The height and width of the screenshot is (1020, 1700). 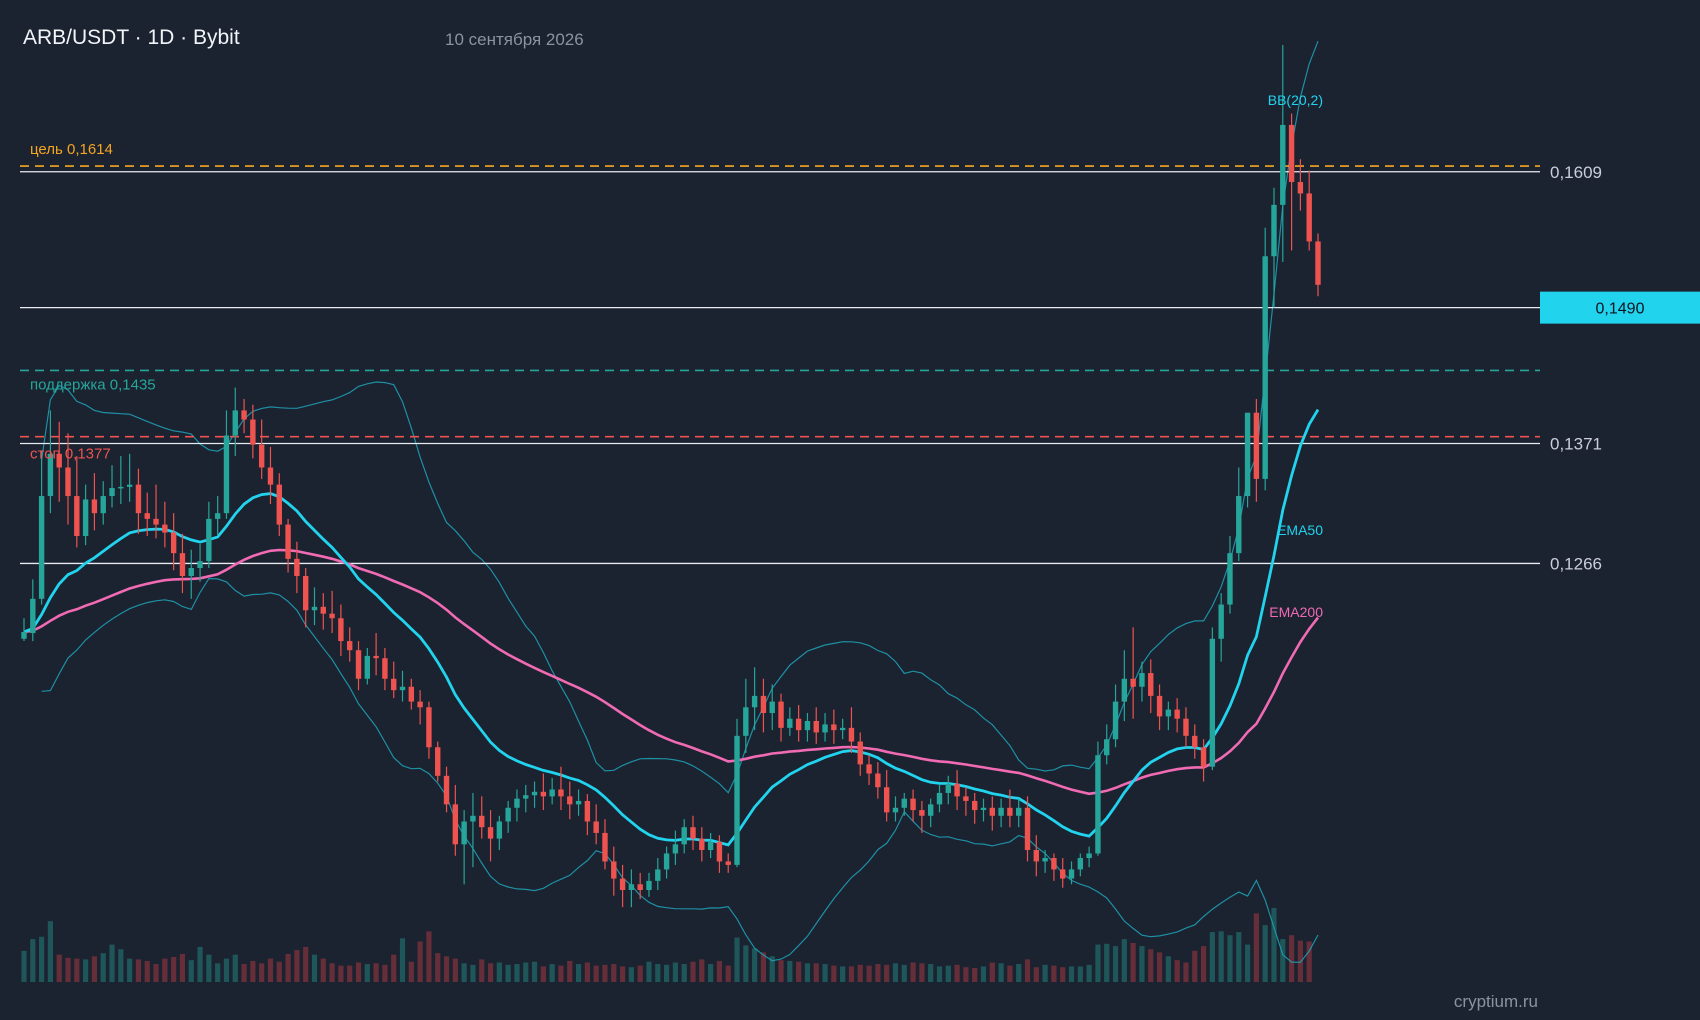 What do you see at coordinates (93, 384) in the screenshot?
I see `support-label: поддержка 0,1435` at bounding box center [93, 384].